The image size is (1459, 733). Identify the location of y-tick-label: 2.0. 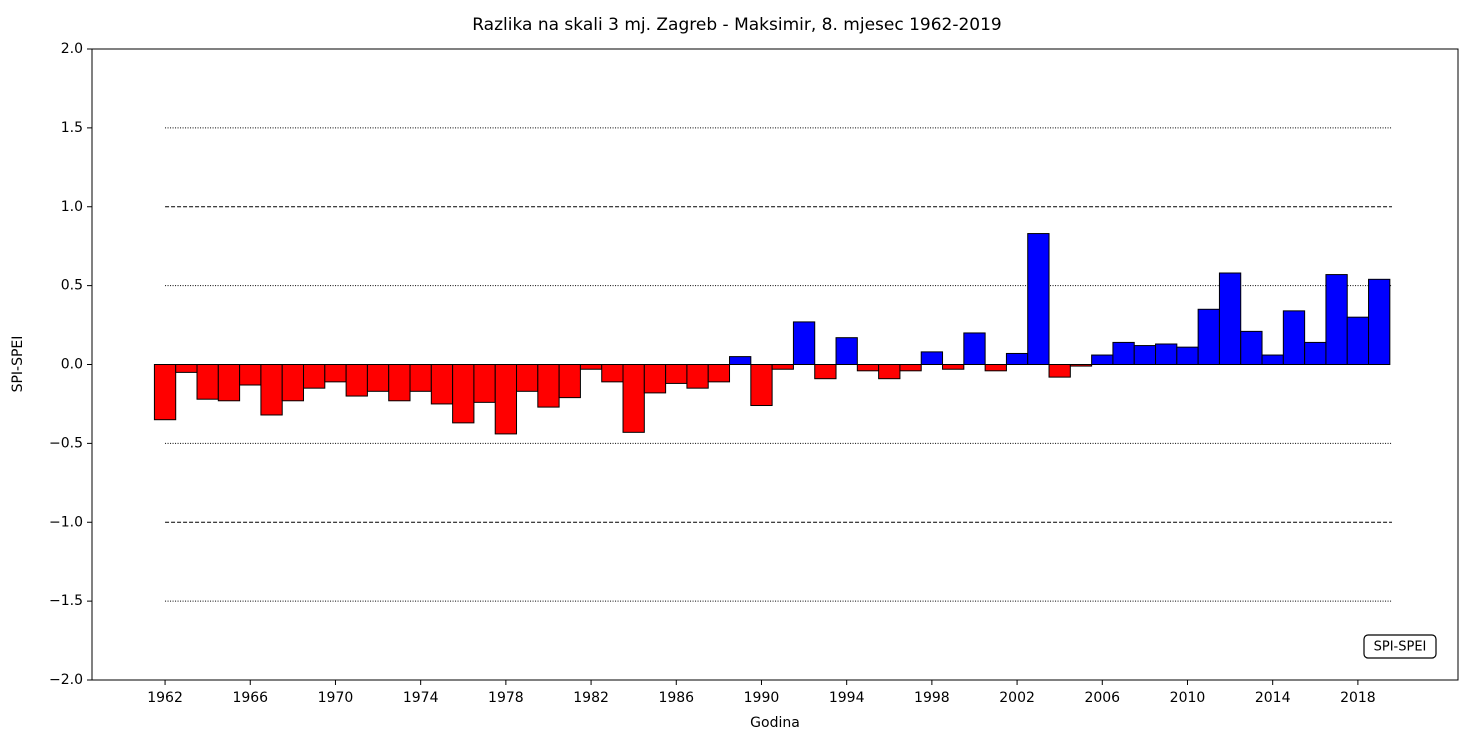
(72, 49).